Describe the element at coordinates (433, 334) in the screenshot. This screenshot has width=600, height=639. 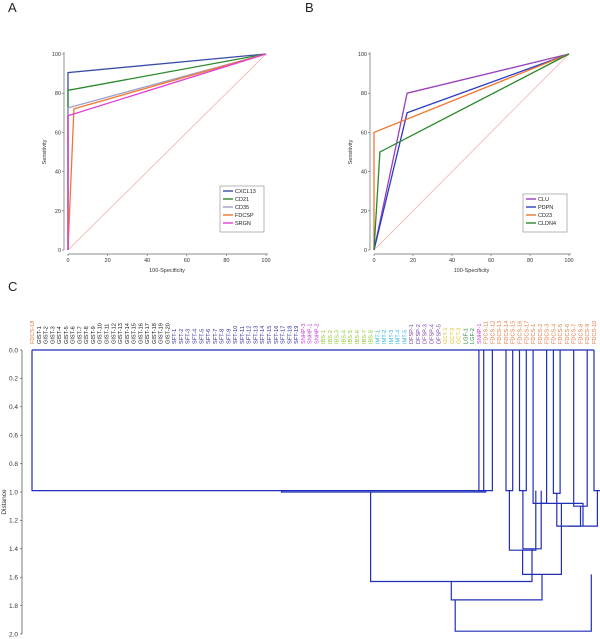
I see `leaf-label: DFSP-4` at that location.